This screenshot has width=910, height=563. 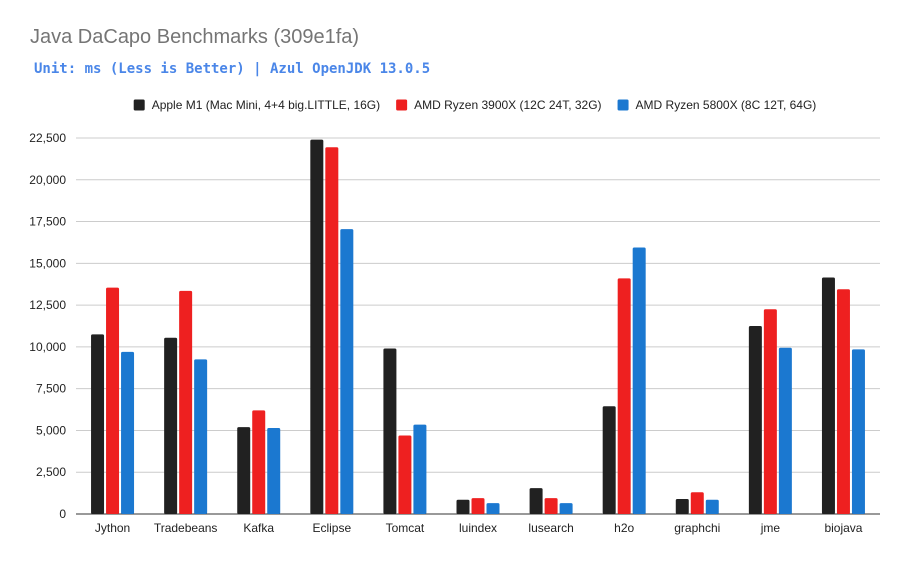 I want to click on y-tick-label: 17,500, so click(x=47, y=222).